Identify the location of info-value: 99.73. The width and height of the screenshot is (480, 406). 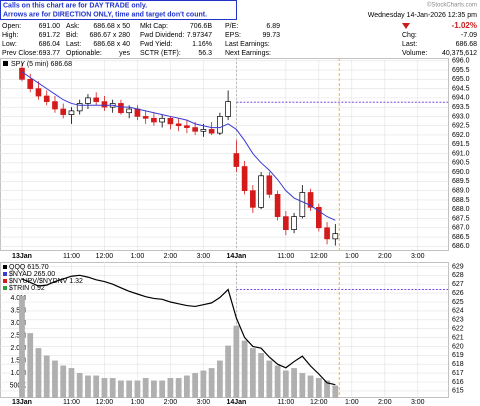
(271, 35).